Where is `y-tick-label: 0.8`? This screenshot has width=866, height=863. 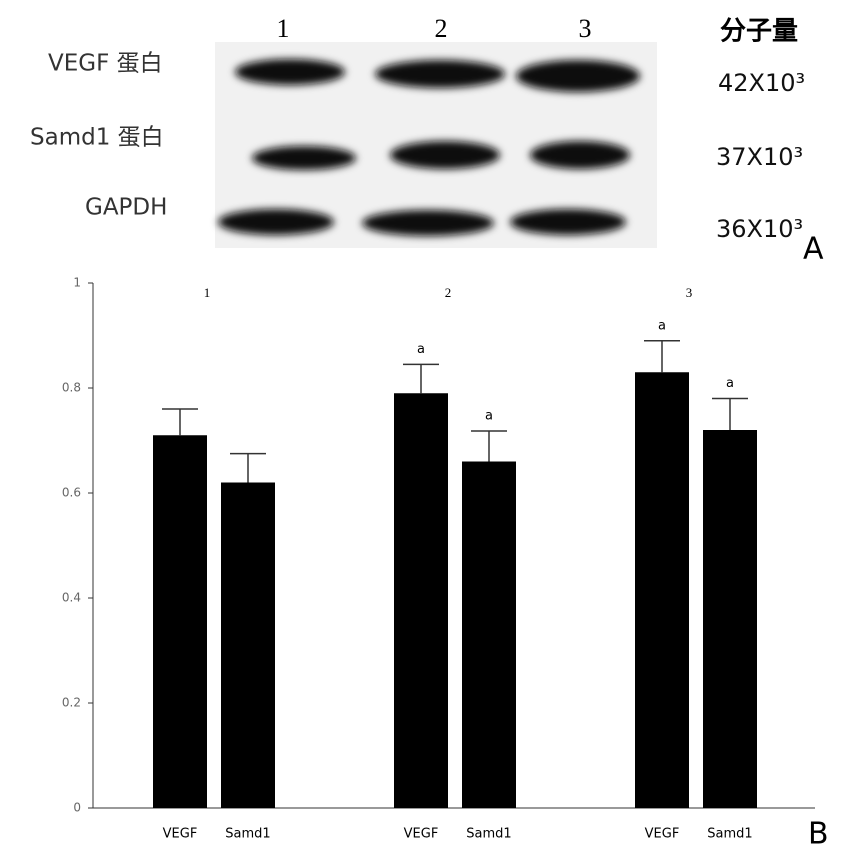 y-tick-label: 0.8 is located at coordinates (71, 388).